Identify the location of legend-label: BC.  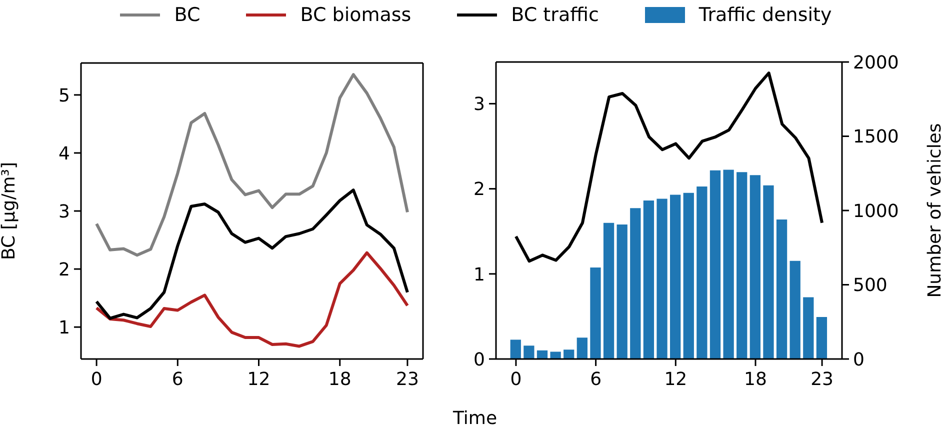
(187, 15).